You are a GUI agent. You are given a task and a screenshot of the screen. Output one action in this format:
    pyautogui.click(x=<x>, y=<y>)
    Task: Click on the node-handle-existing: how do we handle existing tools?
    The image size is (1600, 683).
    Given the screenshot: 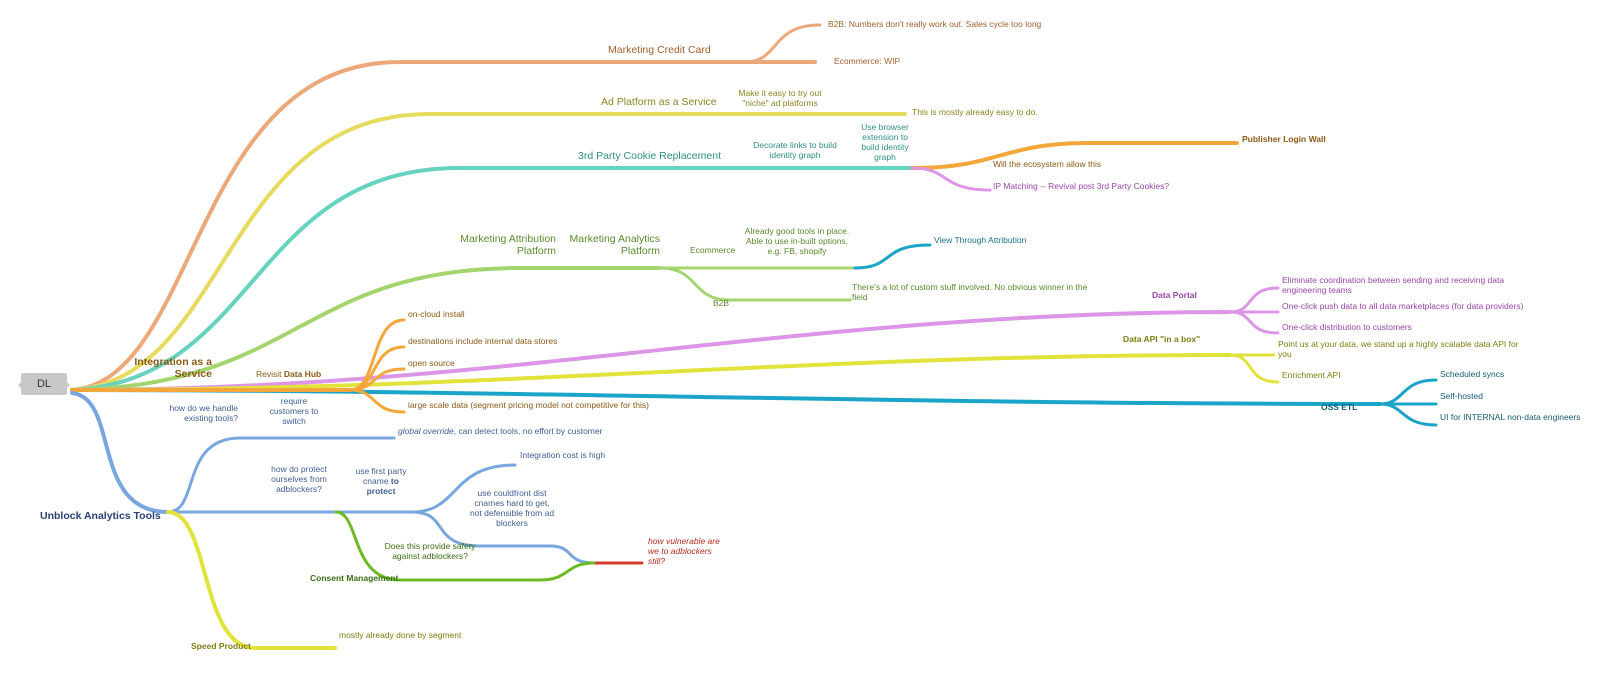 What is the action you would take?
    pyautogui.click(x=203, y=413)
    